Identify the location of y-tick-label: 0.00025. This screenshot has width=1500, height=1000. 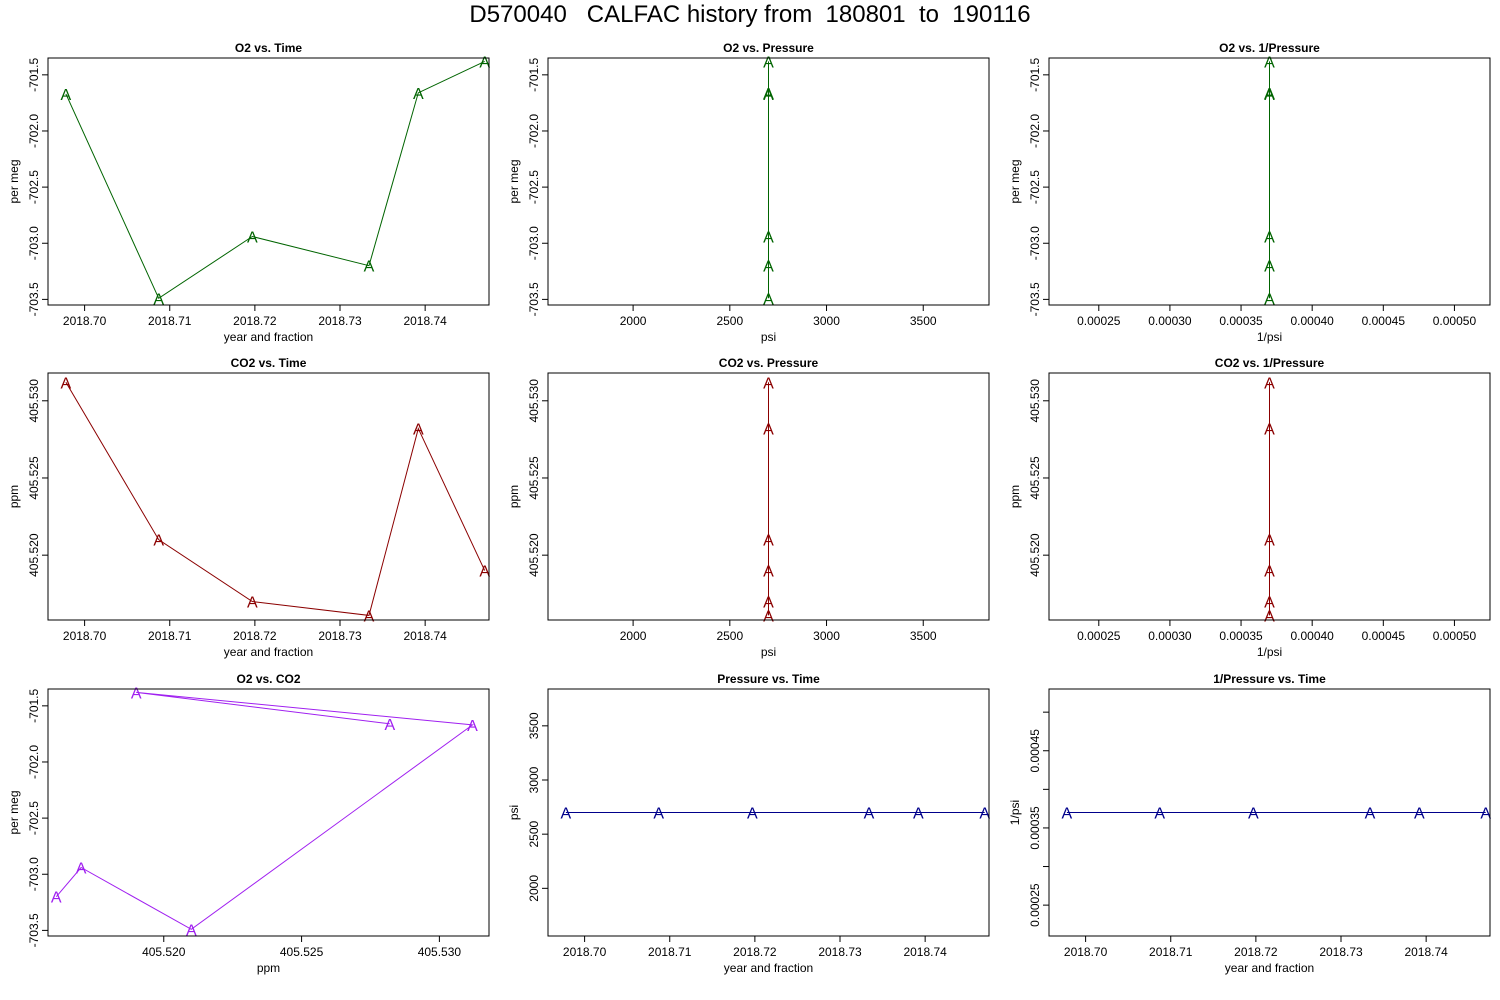
(1035, 905).